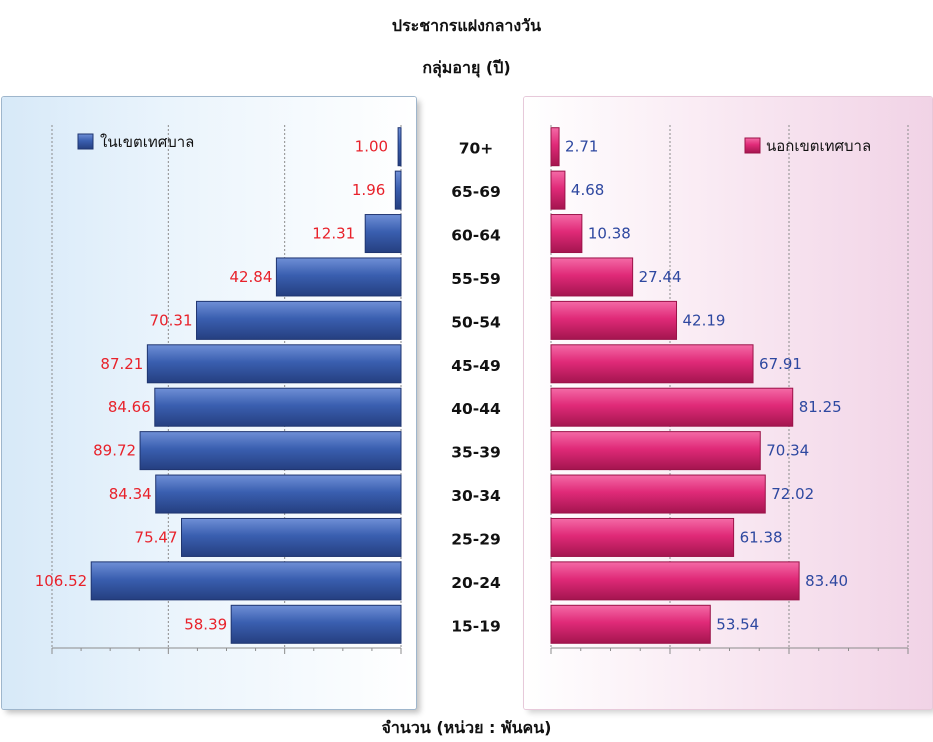 The image size is (933, 742). I want to click on category-label: 65-69, so click(476, 192).